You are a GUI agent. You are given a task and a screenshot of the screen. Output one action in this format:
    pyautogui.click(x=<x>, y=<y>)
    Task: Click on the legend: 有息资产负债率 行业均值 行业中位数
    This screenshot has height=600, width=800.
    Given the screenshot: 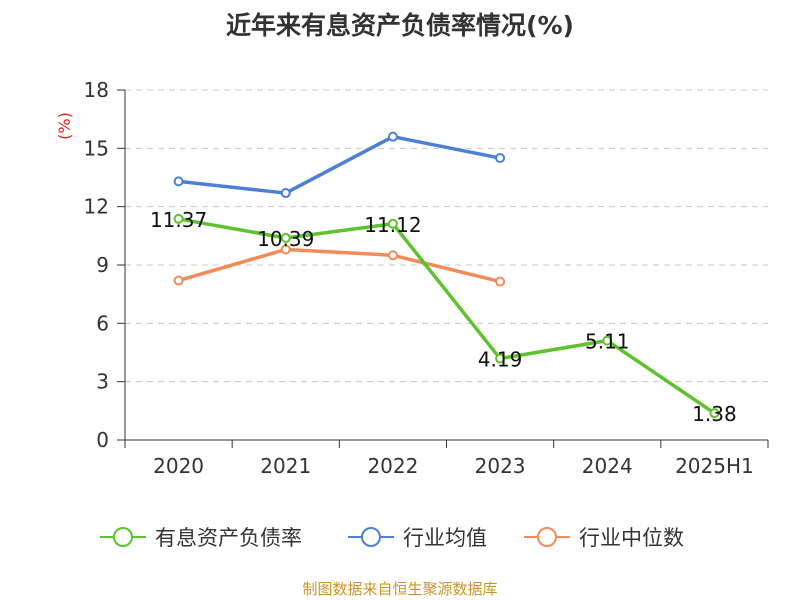 What is the action you would take?
    pyautogui.click(x=392, y=538)
    